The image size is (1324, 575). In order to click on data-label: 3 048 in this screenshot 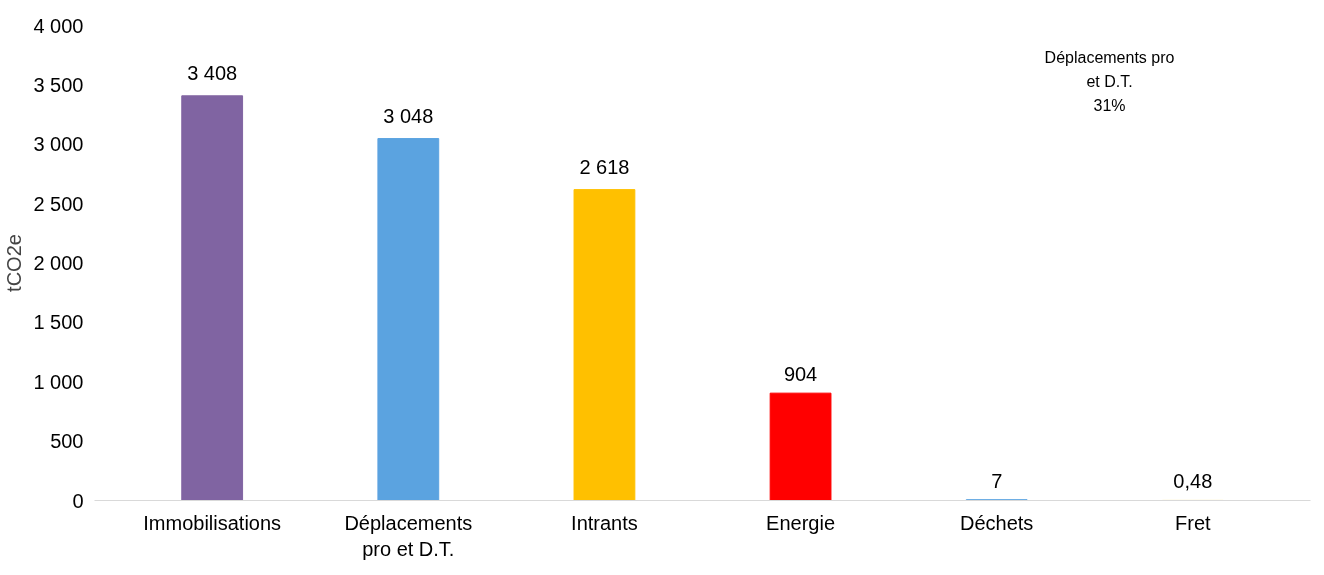, I will do `click(408, 115)`.